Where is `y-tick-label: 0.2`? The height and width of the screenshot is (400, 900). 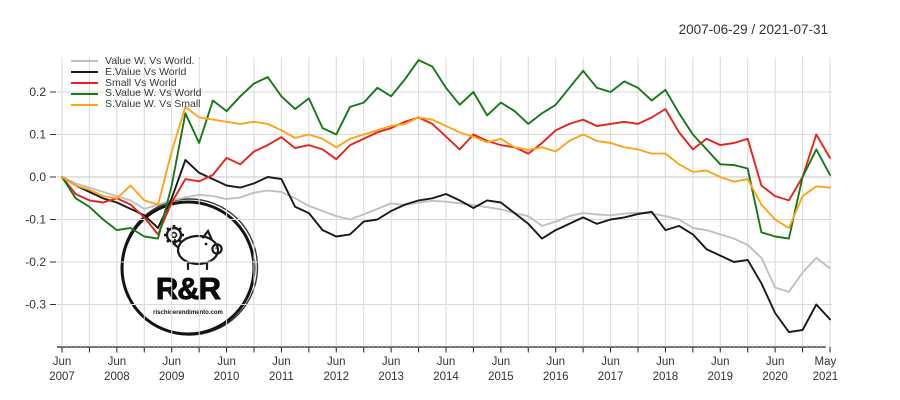
y-tick-label: 0.2 is located at coordinates (37, 92).